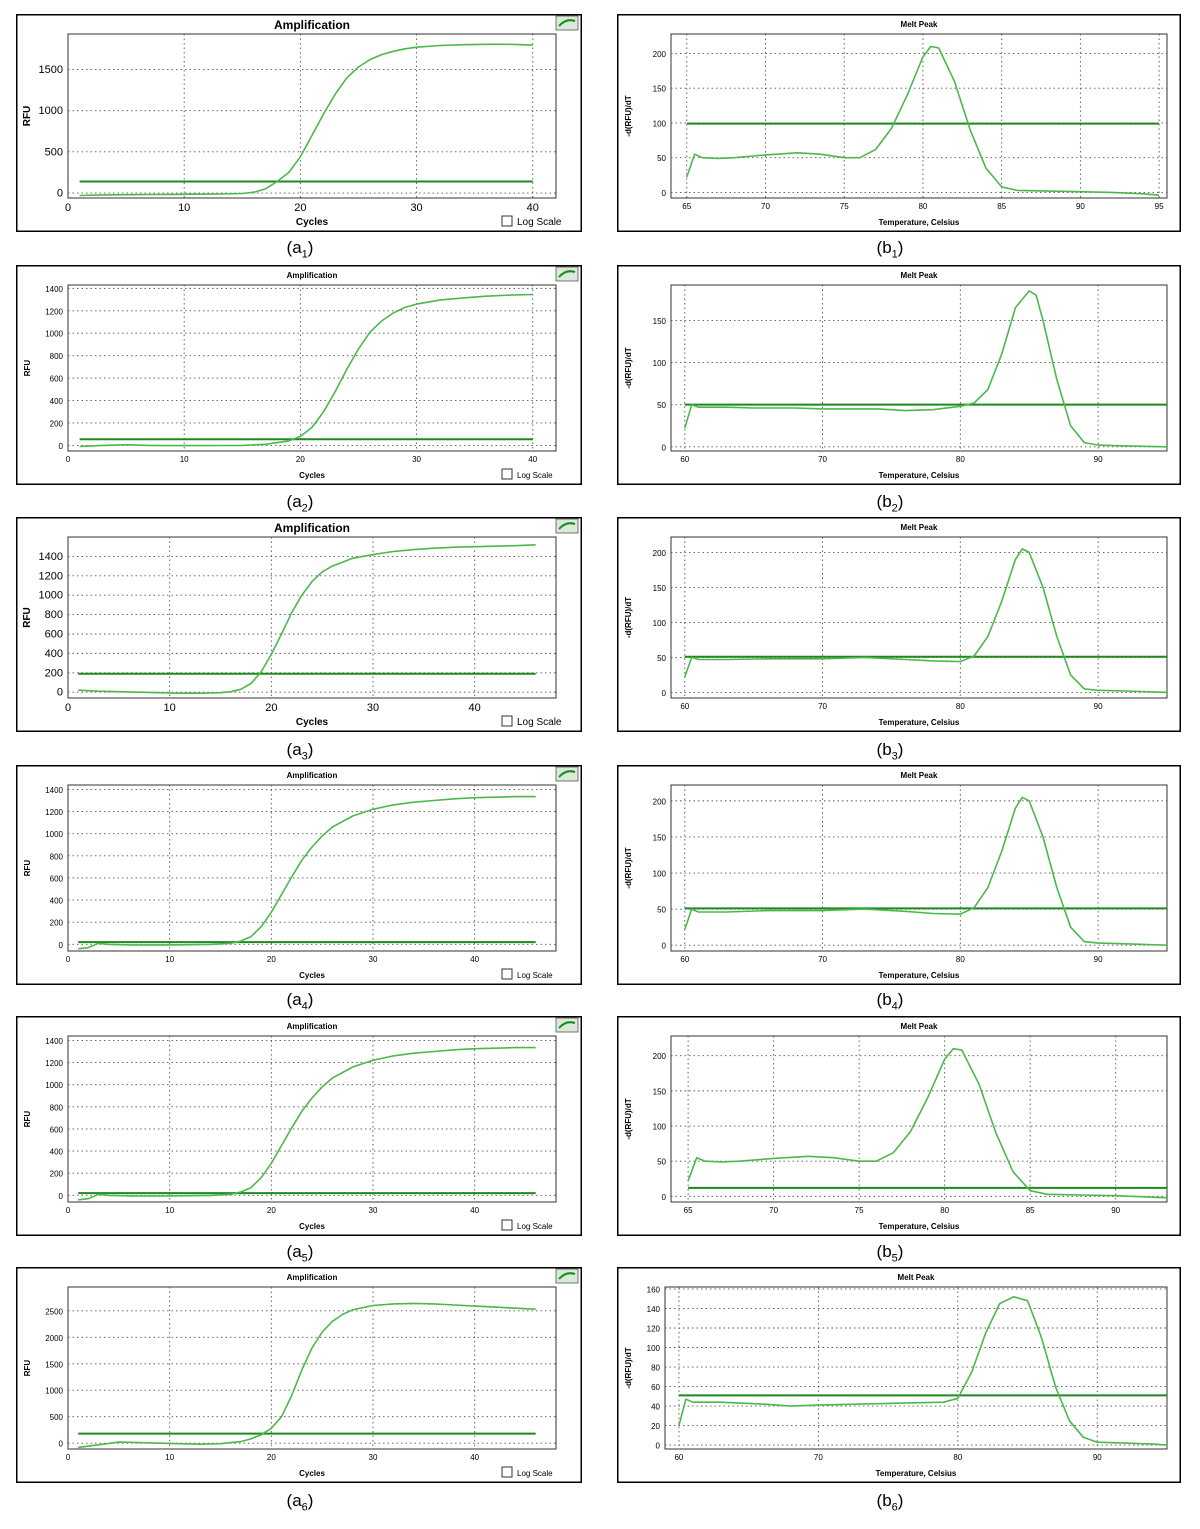 This screenshot has width=1200, height=1529. Describe the element at coordinates (54, 1063) in the screenshot. I see `y-tick-label: 1200` at that location.